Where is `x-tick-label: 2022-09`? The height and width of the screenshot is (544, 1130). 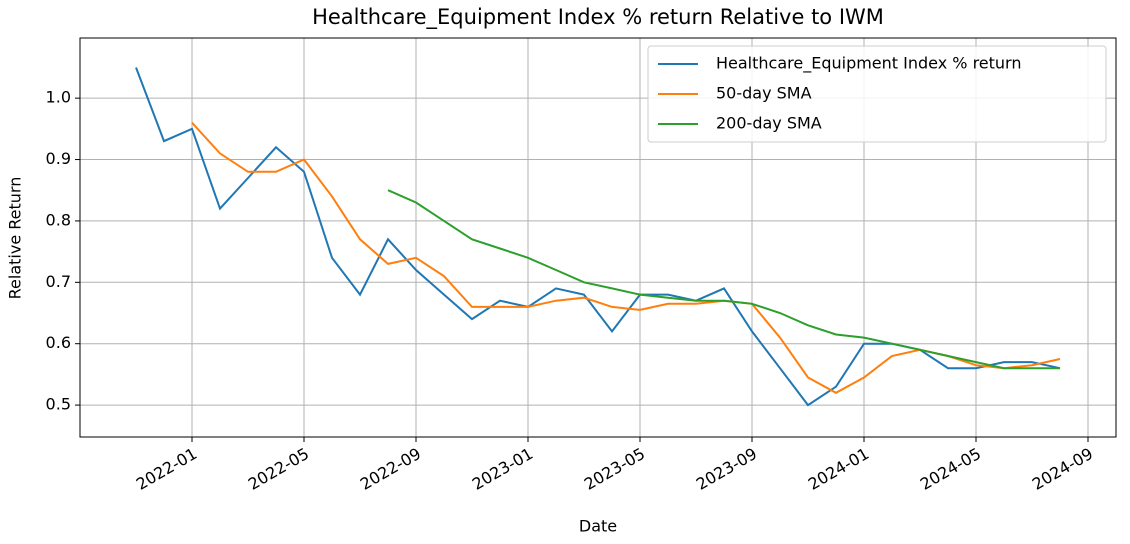
x-tick-label: 2022-09 is located at coordinates (390, 469).